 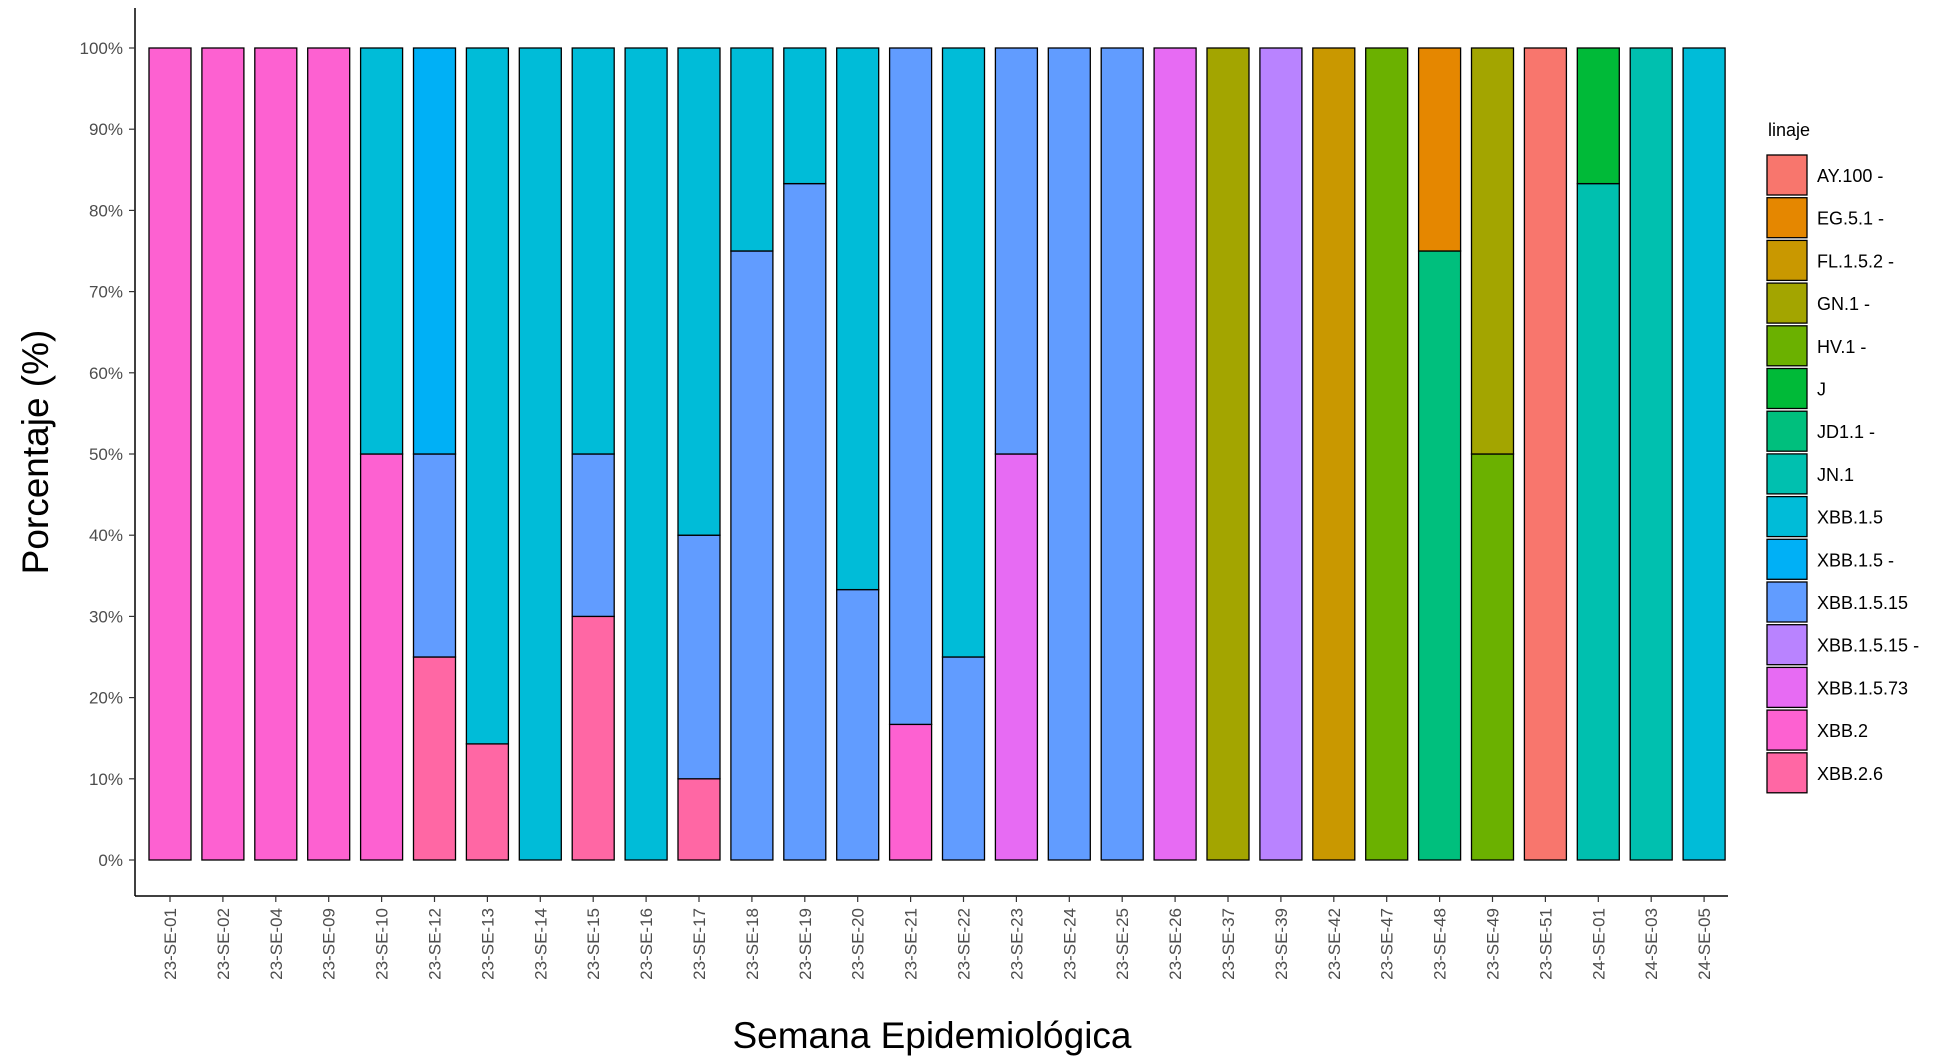 I want to click on legend-label: JD1.1 -, so click(x=1846, y=432).